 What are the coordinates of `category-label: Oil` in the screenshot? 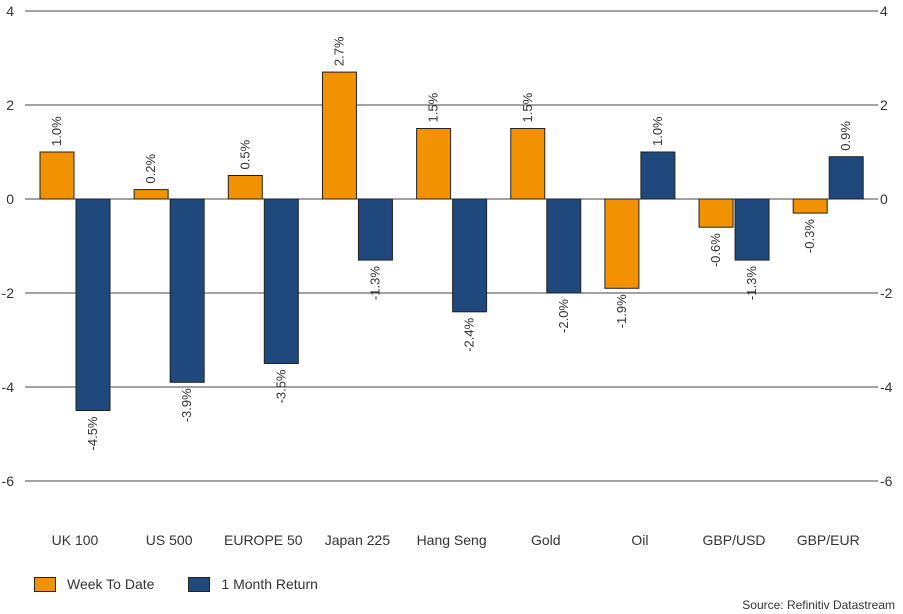 It's located at (639, 540).